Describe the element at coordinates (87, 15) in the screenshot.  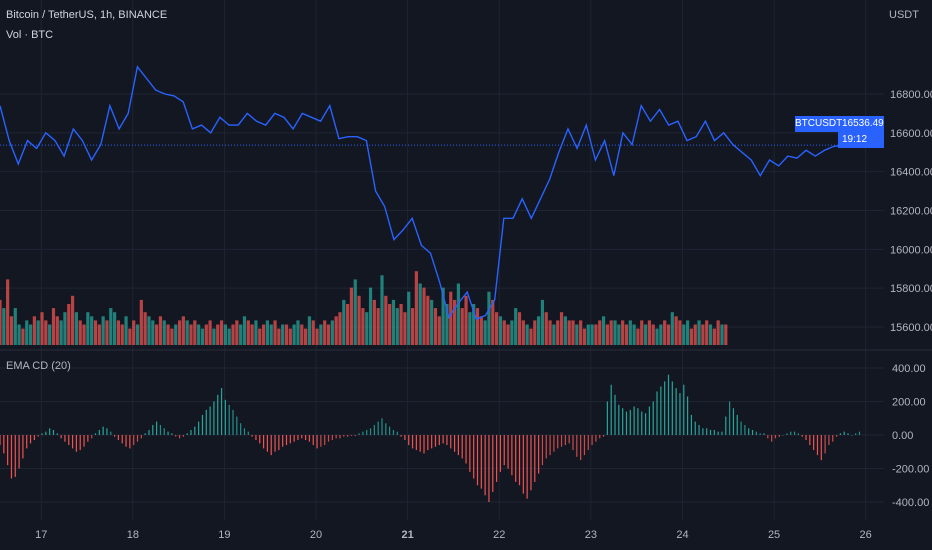
I see `symbol-title: Bitcoin / TetherUS, 1h, BINANCE` at that location.